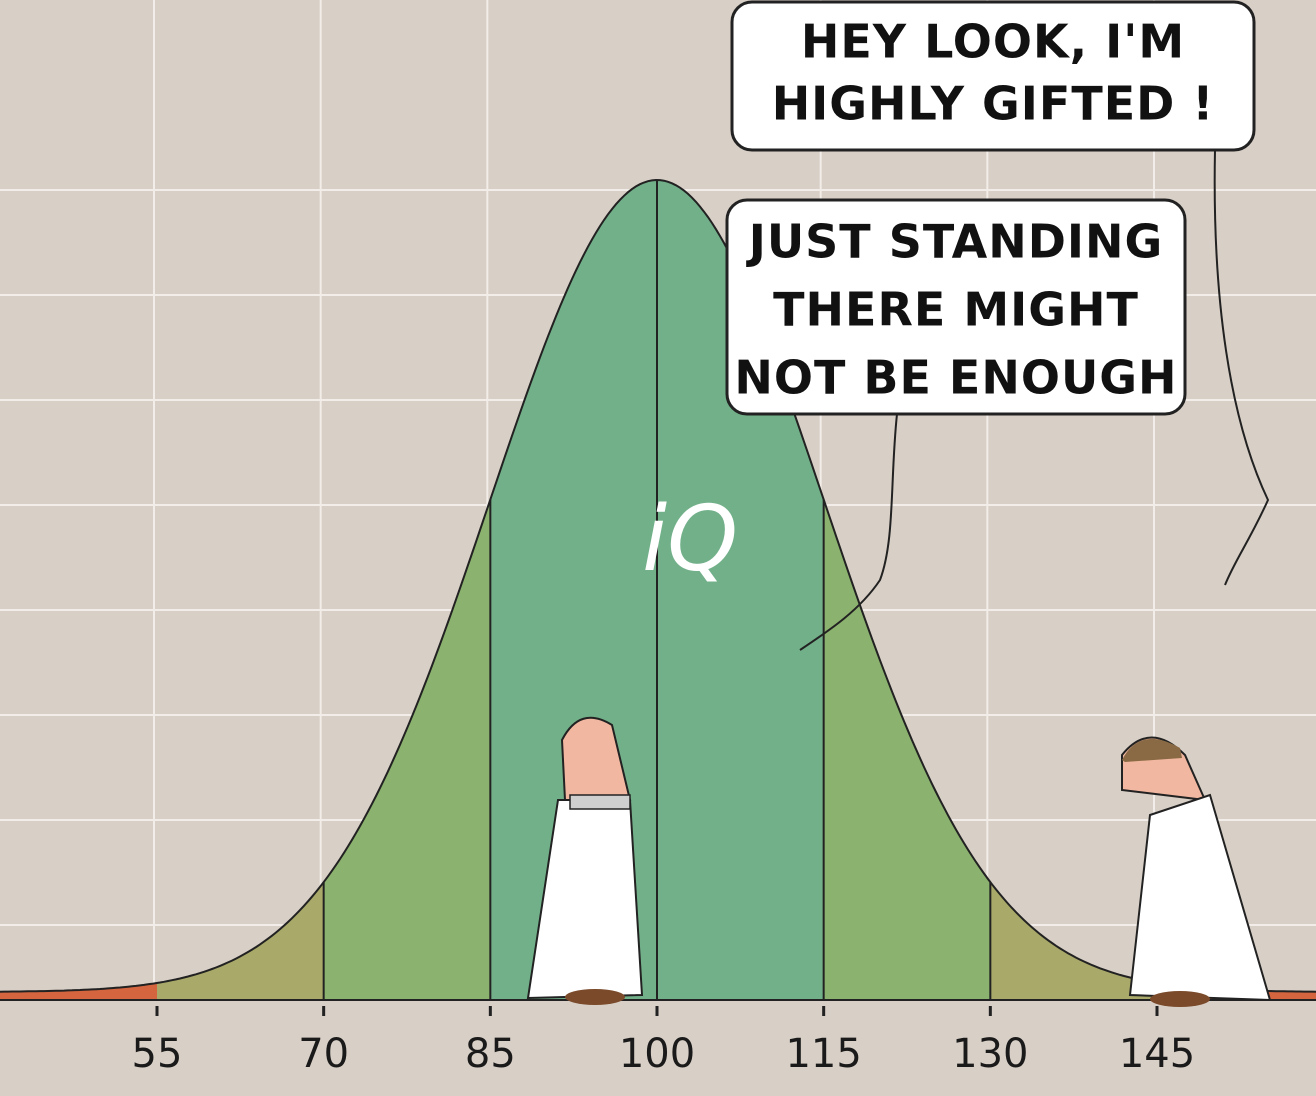 This screenshot has width=1316, height=1096. What do you see at coordinates (990, 1054) in the screenshot?
I see `tick-label: 130` at bounding box center [990, 1054].